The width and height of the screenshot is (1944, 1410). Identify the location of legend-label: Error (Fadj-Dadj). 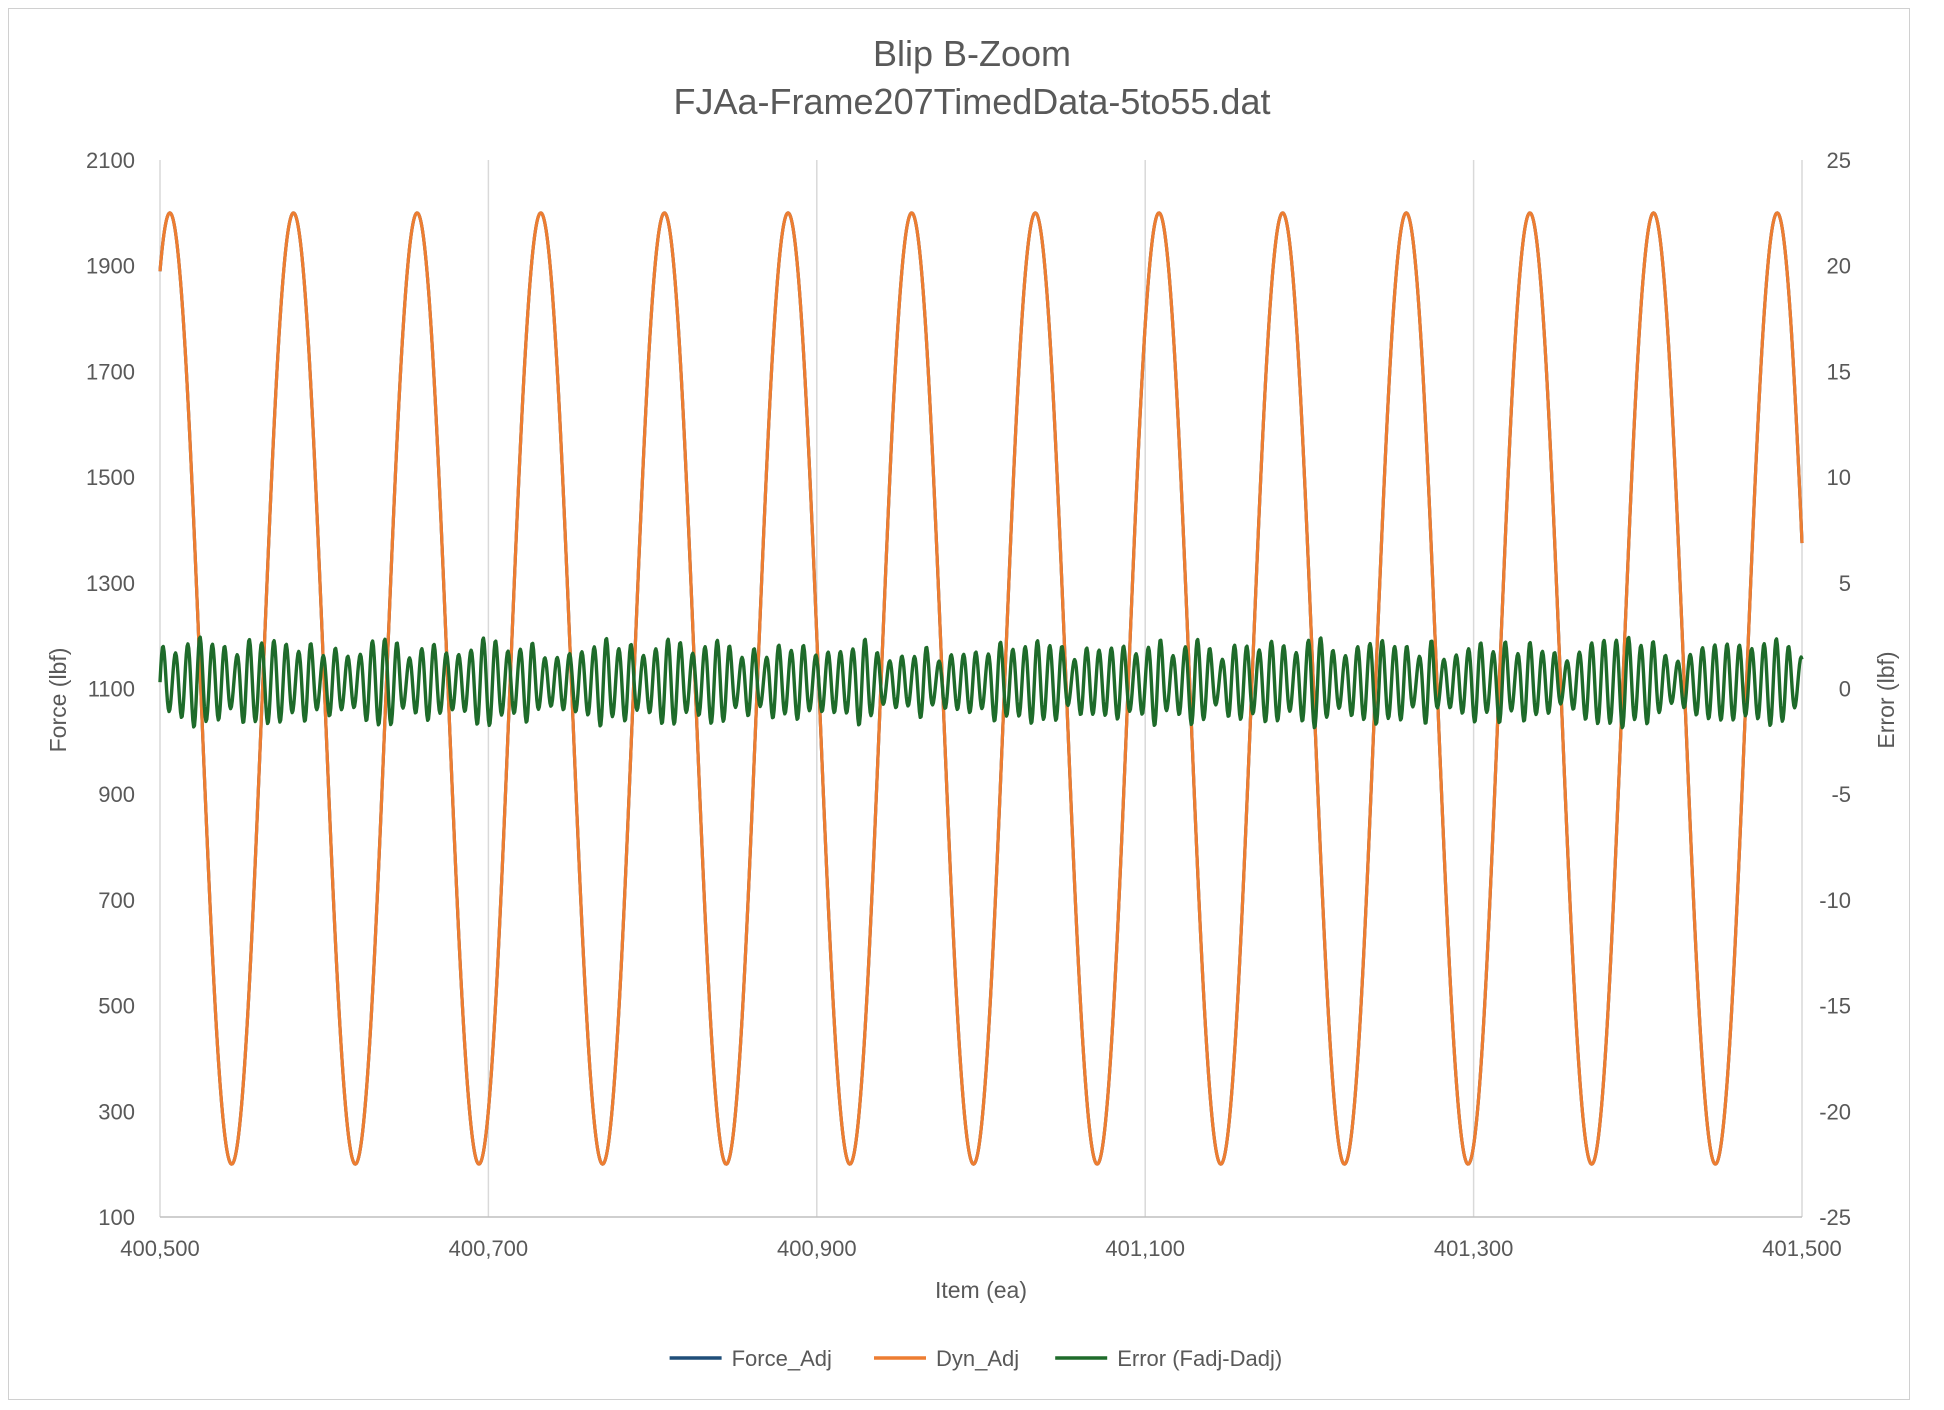
(1199, 1358).